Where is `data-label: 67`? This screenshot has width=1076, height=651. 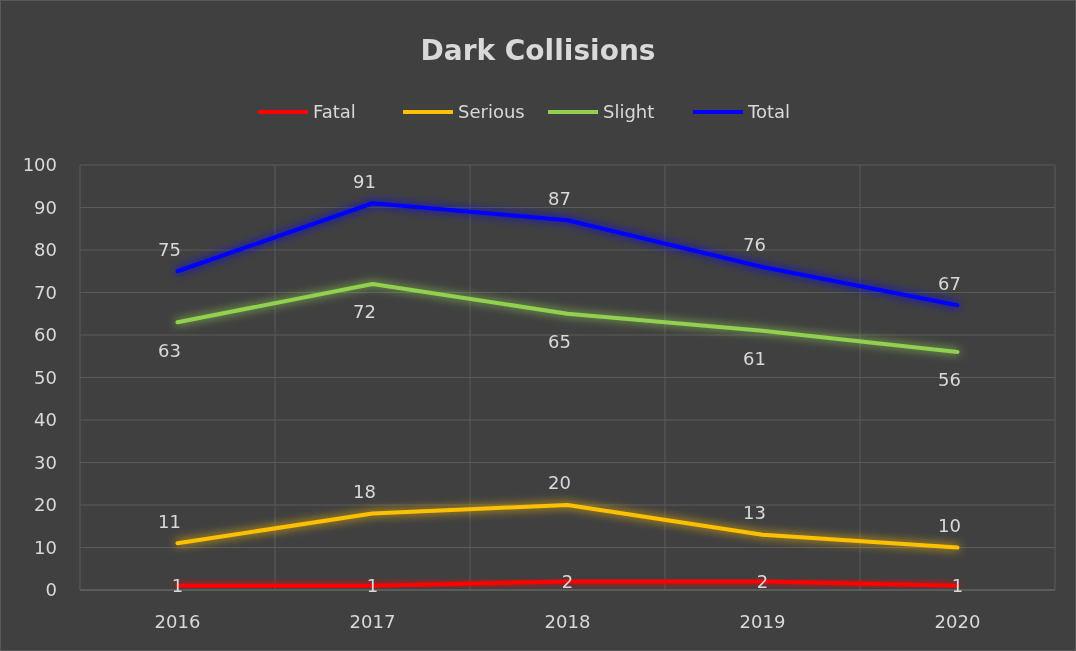
data-label: 67 is located at coordinates (949, 283).